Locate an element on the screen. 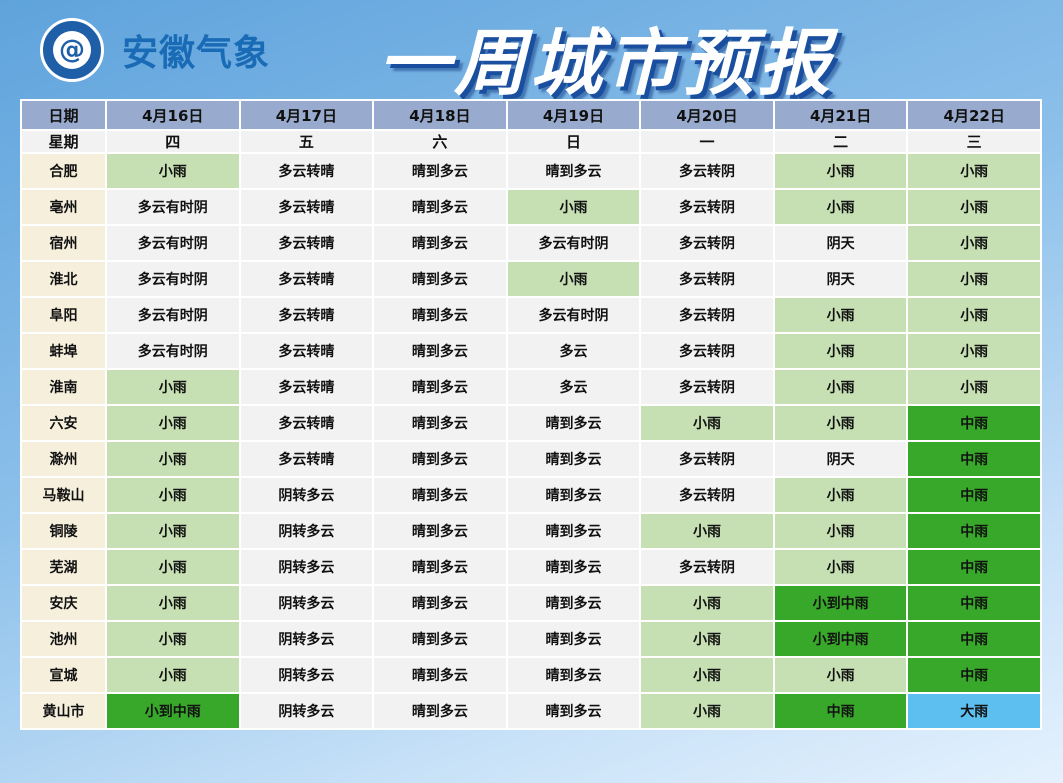  page-title: 一周城市预报 is located at coordinates (606, 63).